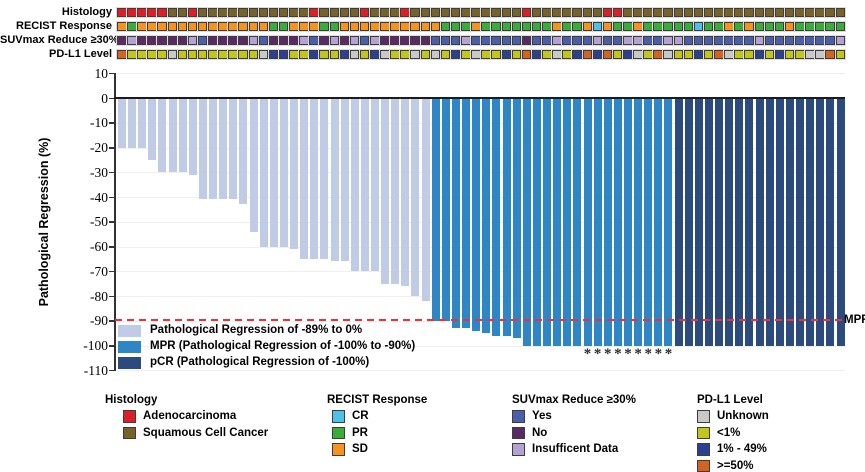 Image resolution: width=865 pixels, height=472 pixels. I want to click on y-axis-line, so click(115, 222).